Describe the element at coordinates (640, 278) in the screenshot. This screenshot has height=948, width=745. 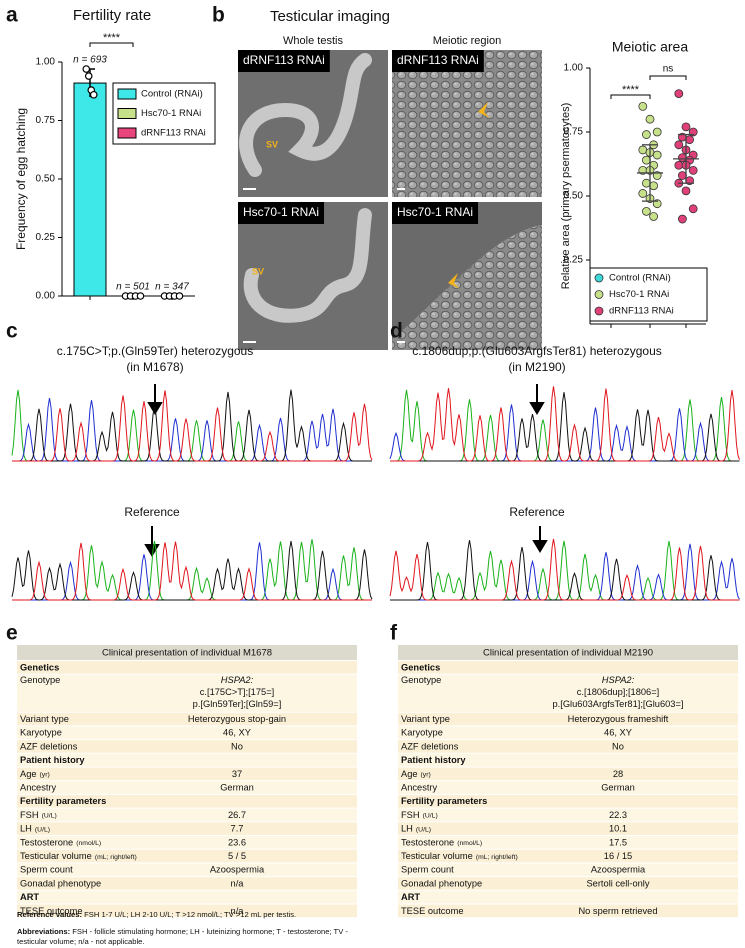
I see `legend-label: Control (RNAi)` at that location.